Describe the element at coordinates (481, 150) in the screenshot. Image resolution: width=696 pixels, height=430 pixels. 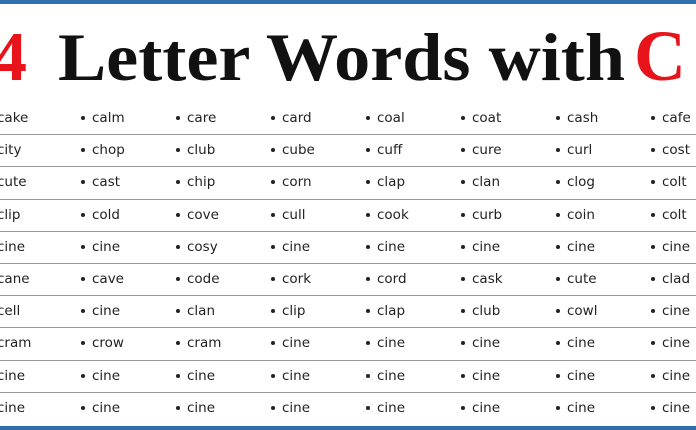
I see `word: cure` at that location.